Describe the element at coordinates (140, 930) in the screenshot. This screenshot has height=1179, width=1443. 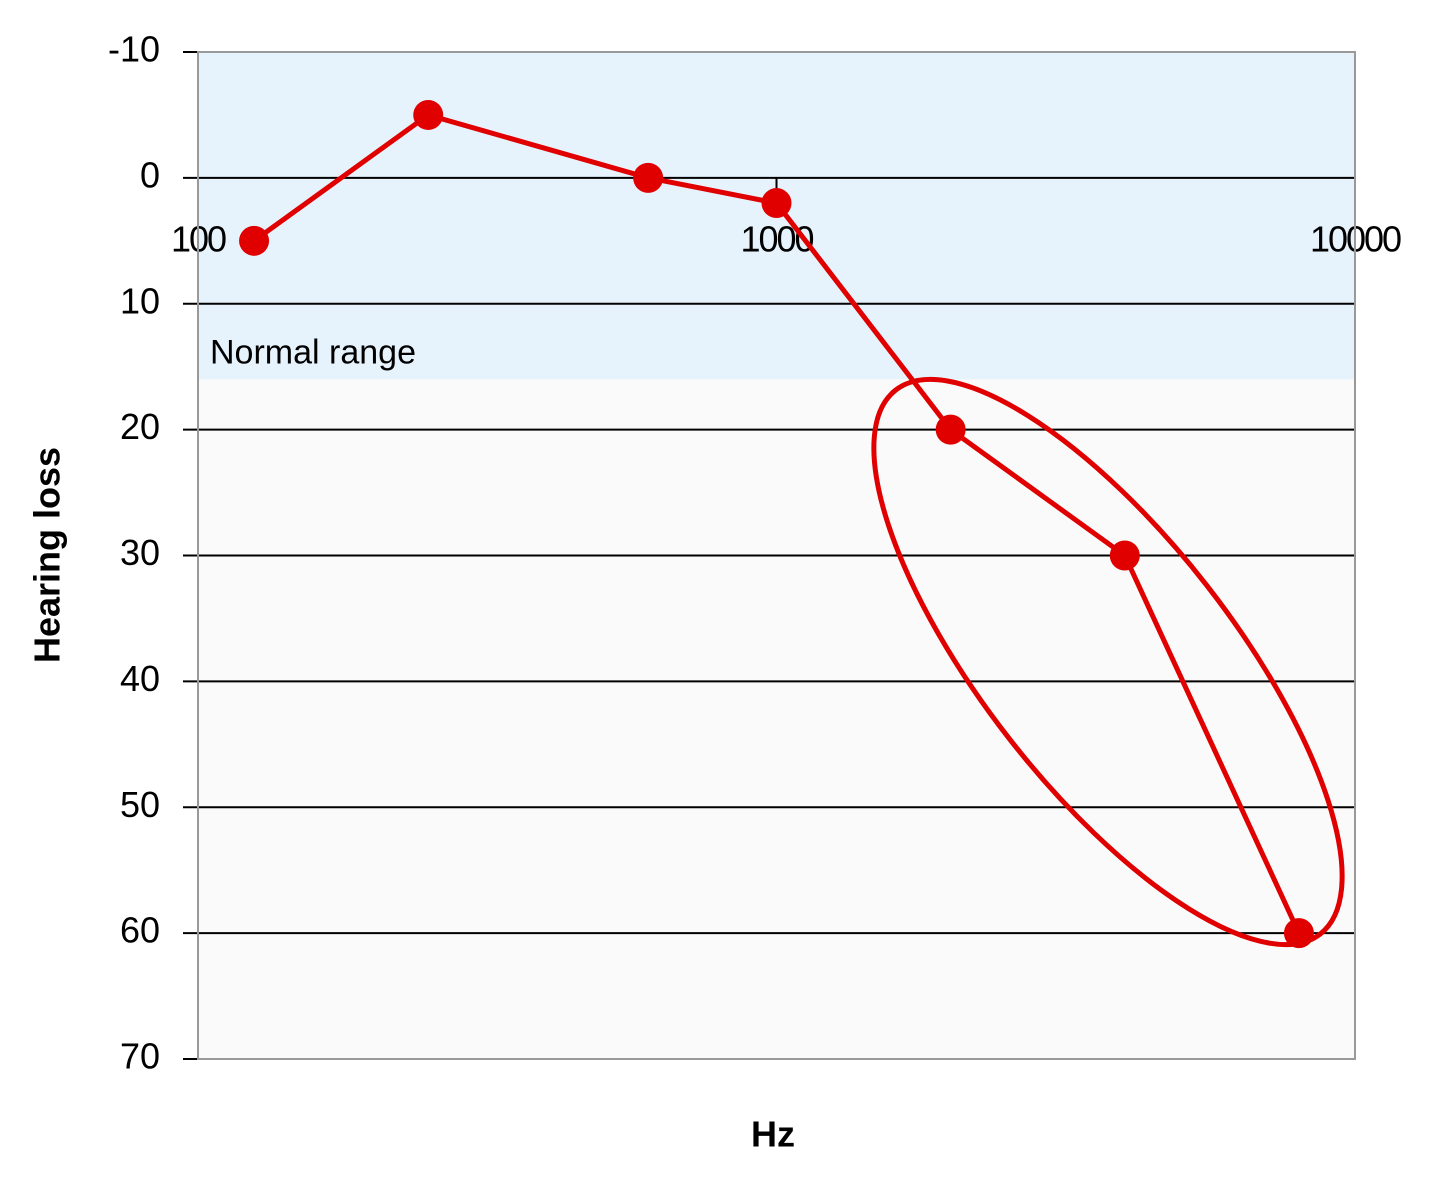
I see `y-tick-label: 60` at that location.